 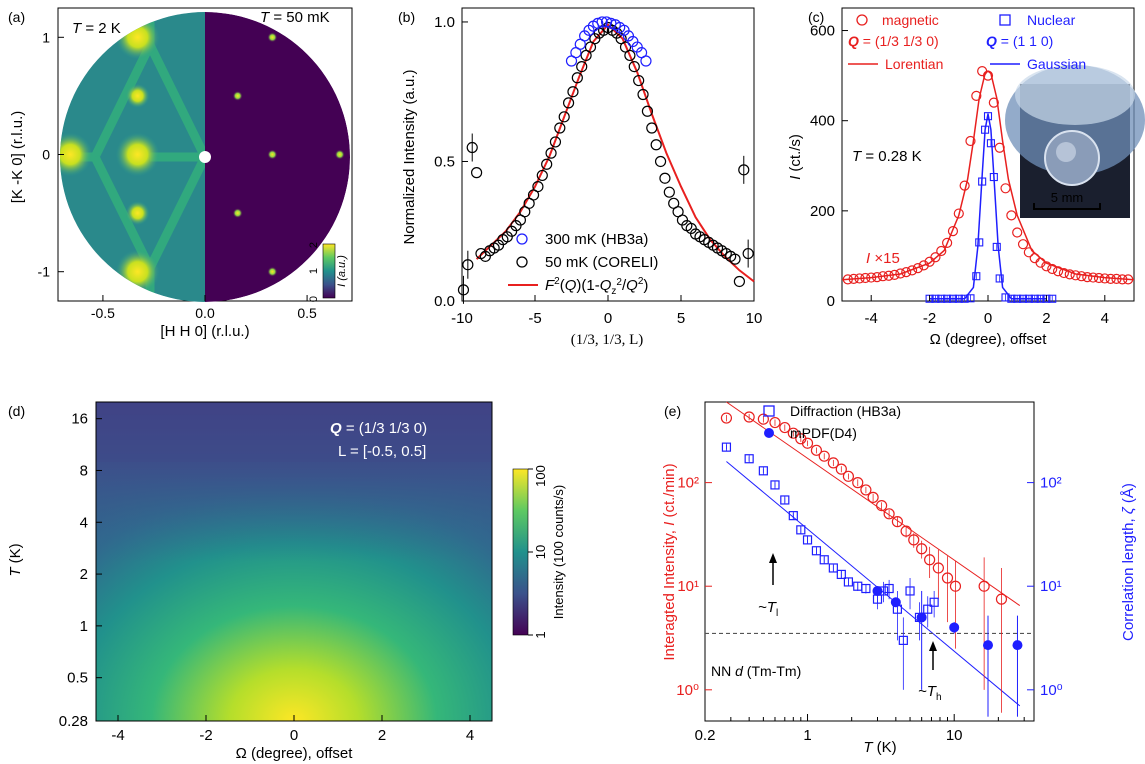 I want to click on b-ytick-2: 1.0, so click(x=444, y=22).